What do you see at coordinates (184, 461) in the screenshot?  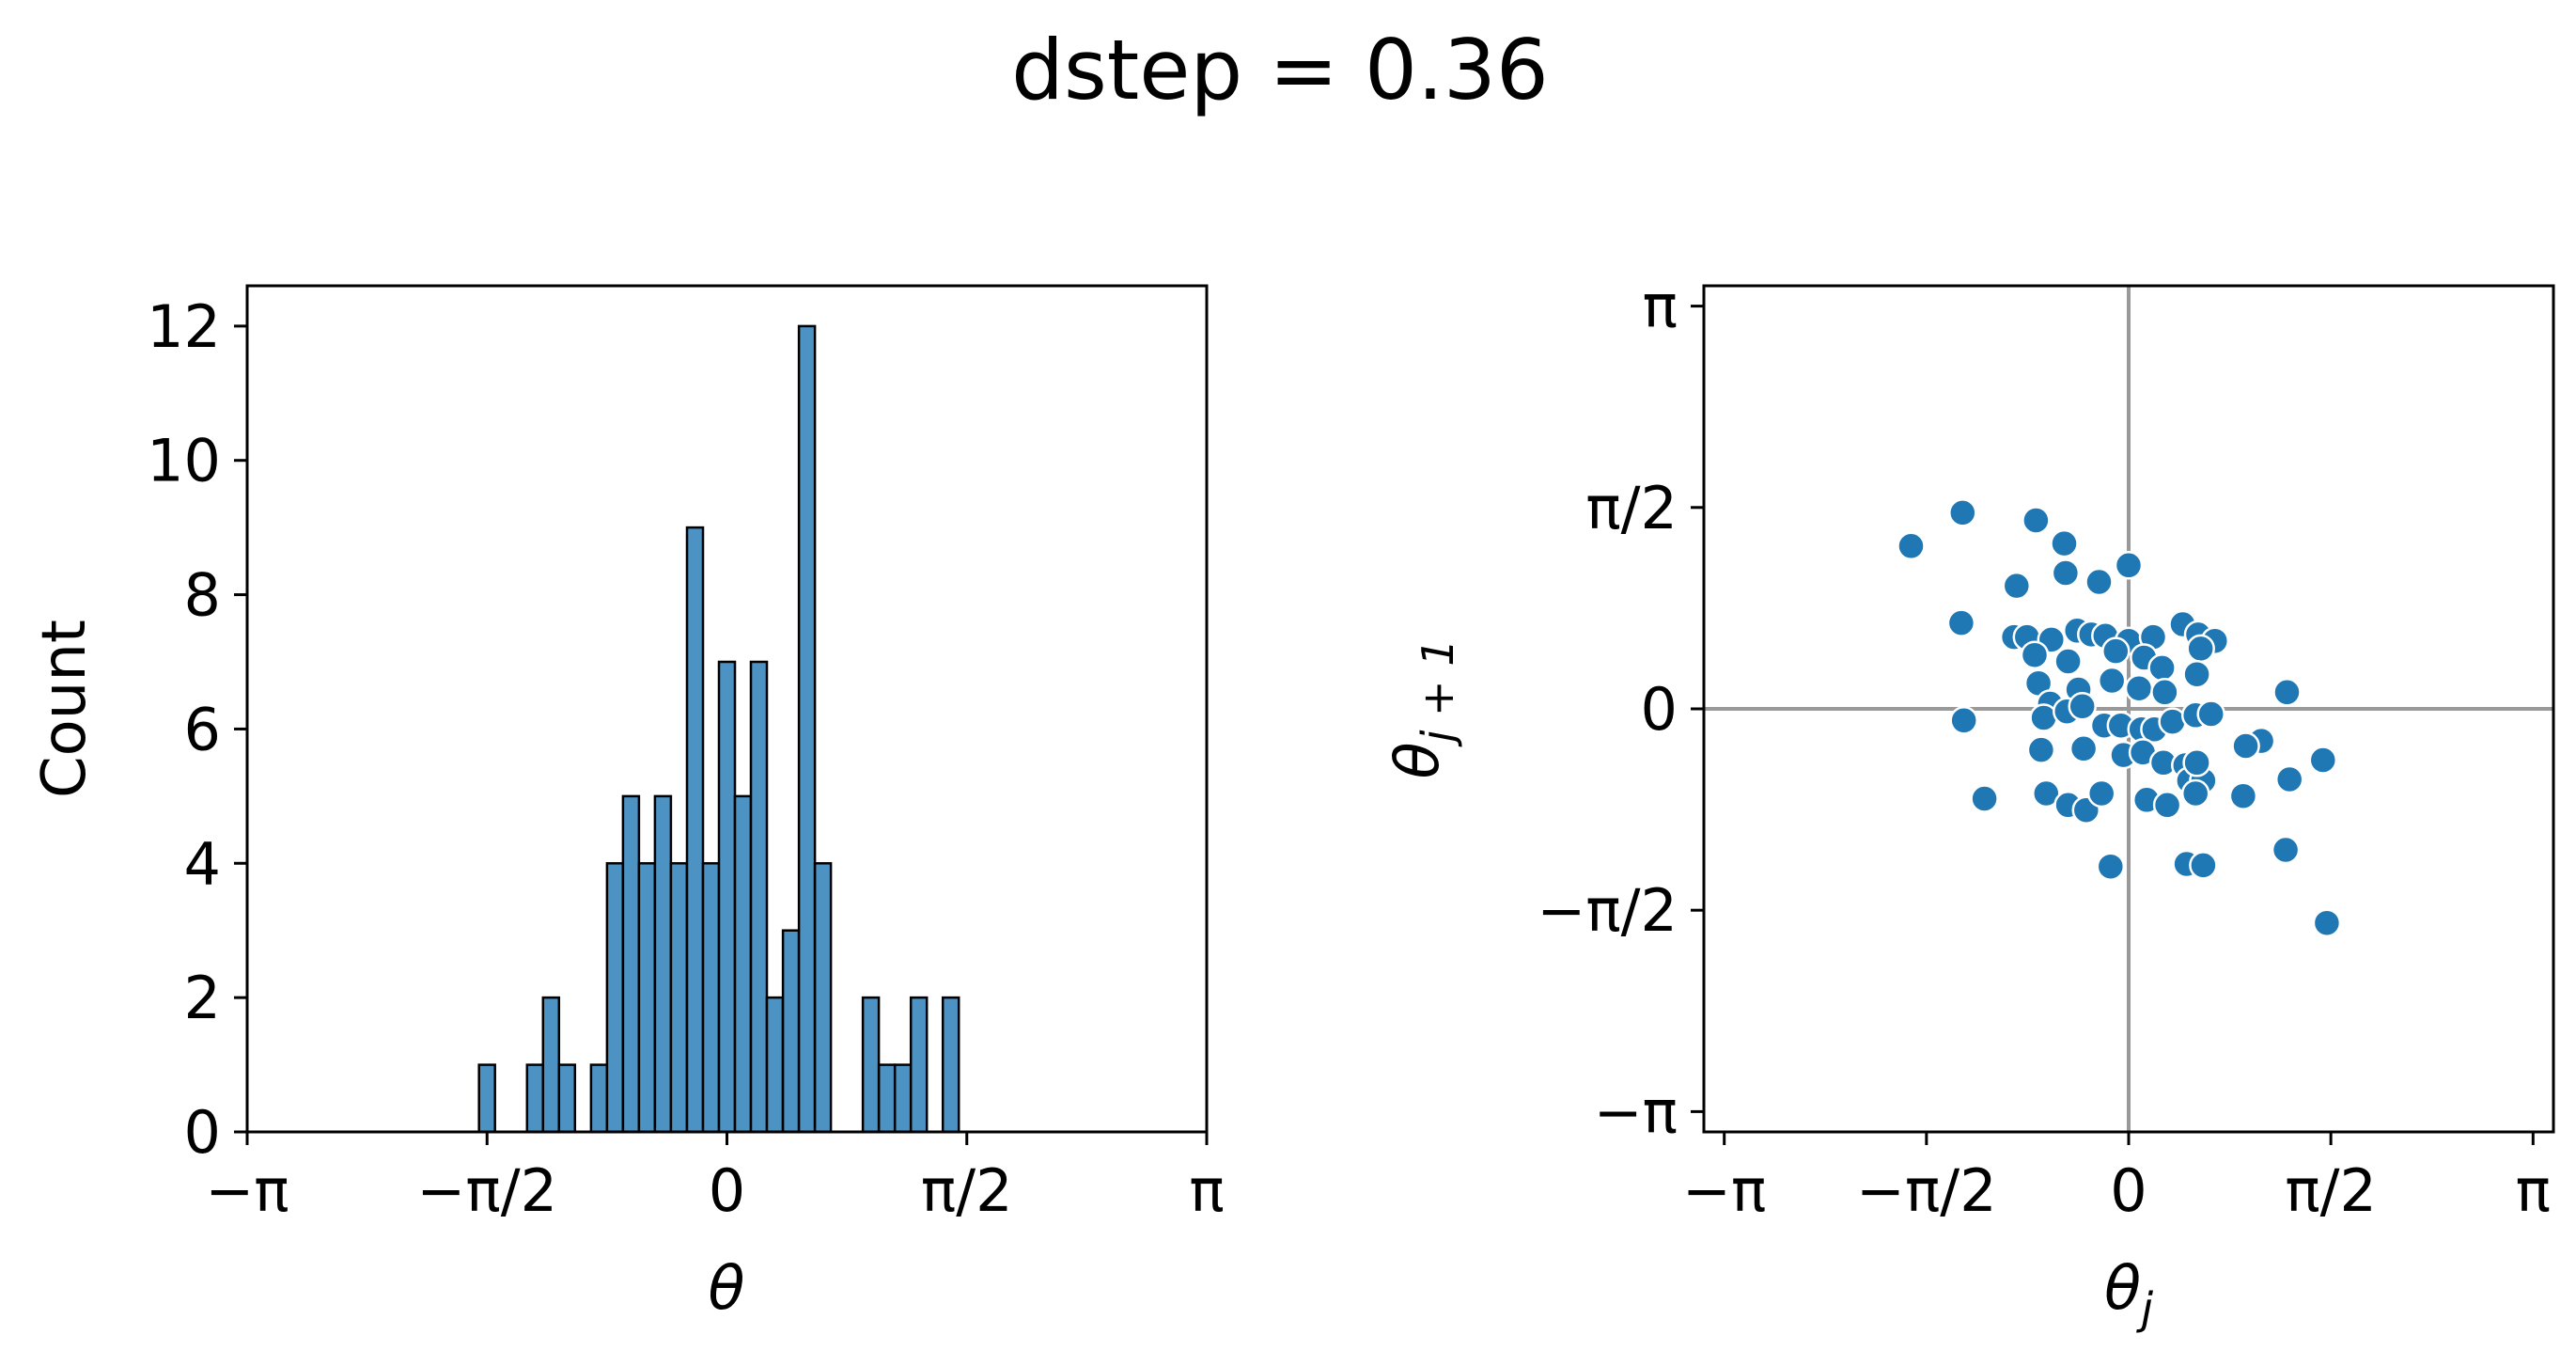 I see `histogram-y-tick-label: 10` at bounding box center [184, 461].